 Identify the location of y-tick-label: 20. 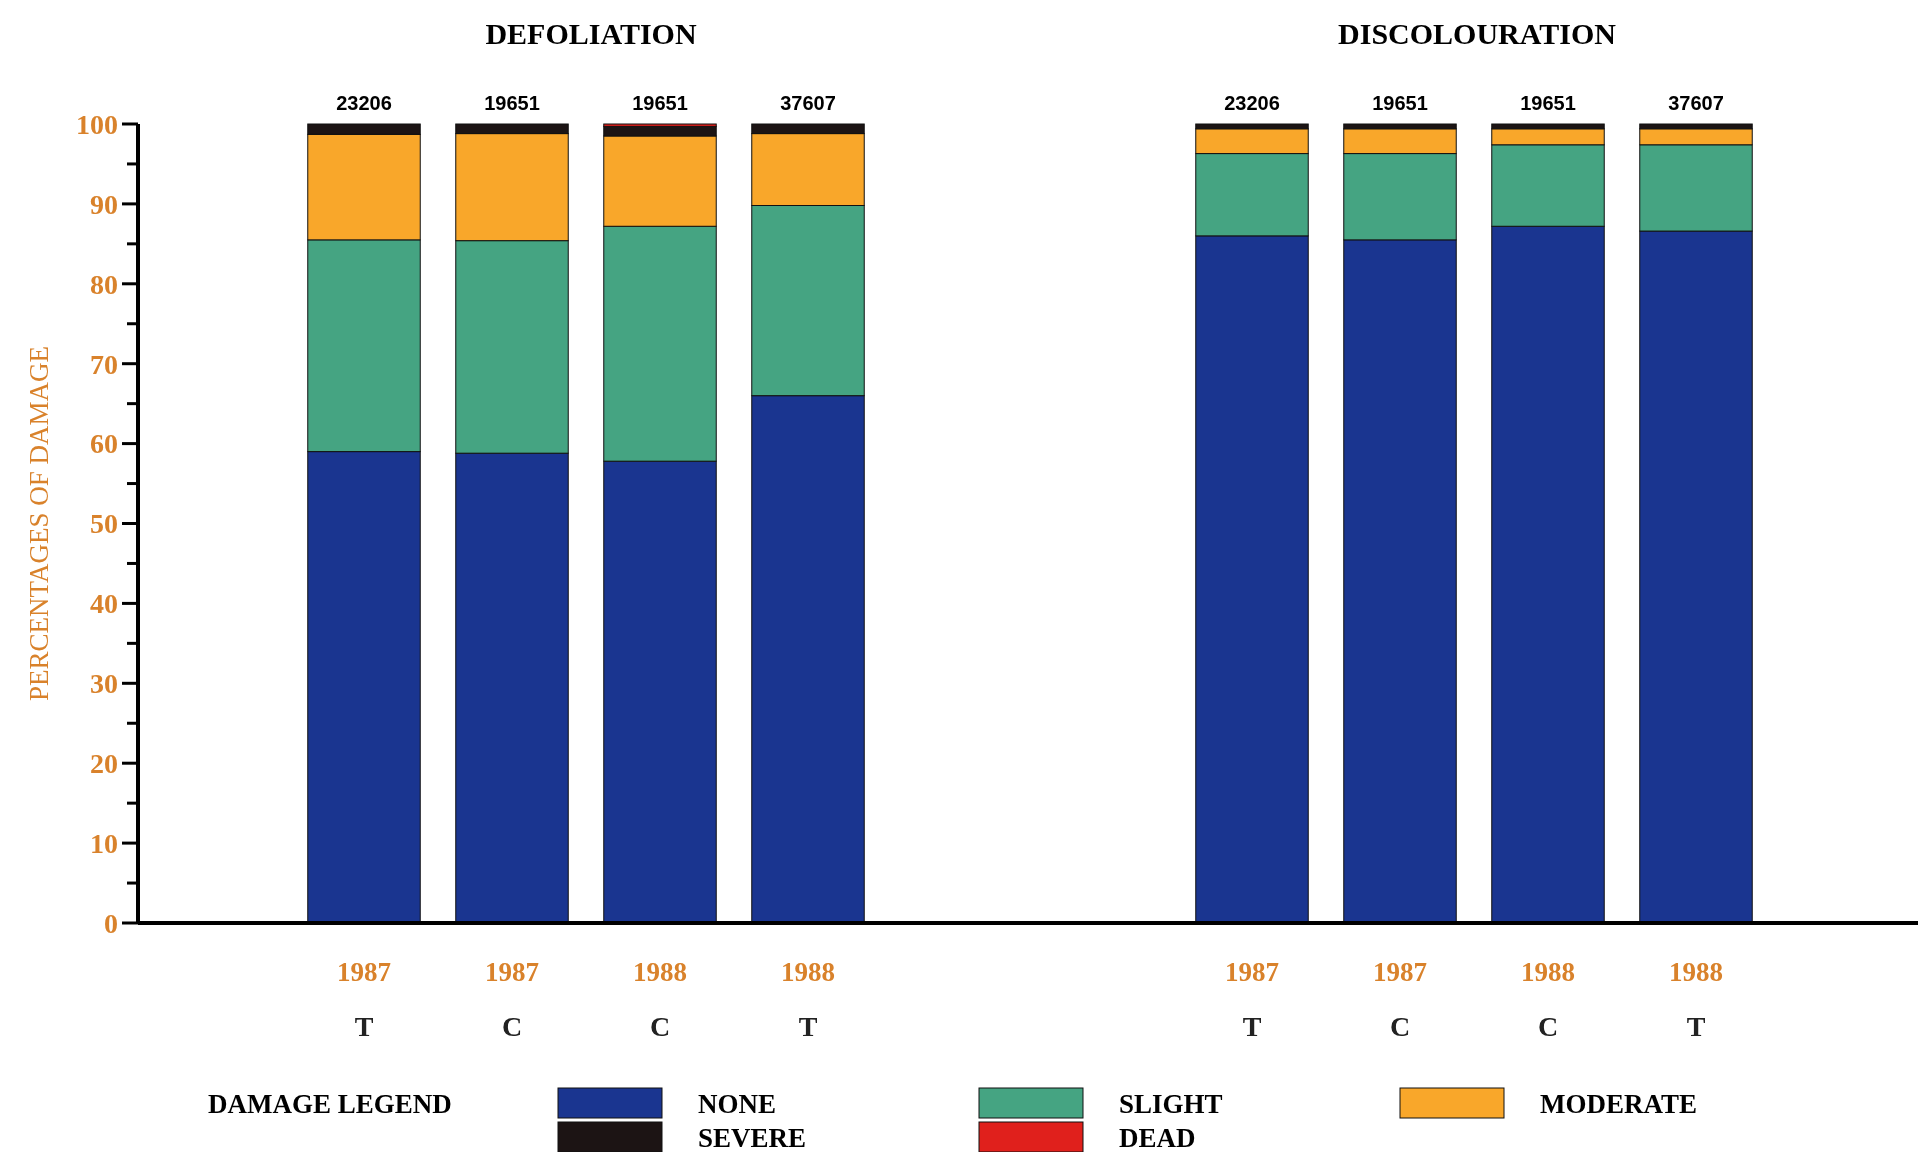
(104, 763).